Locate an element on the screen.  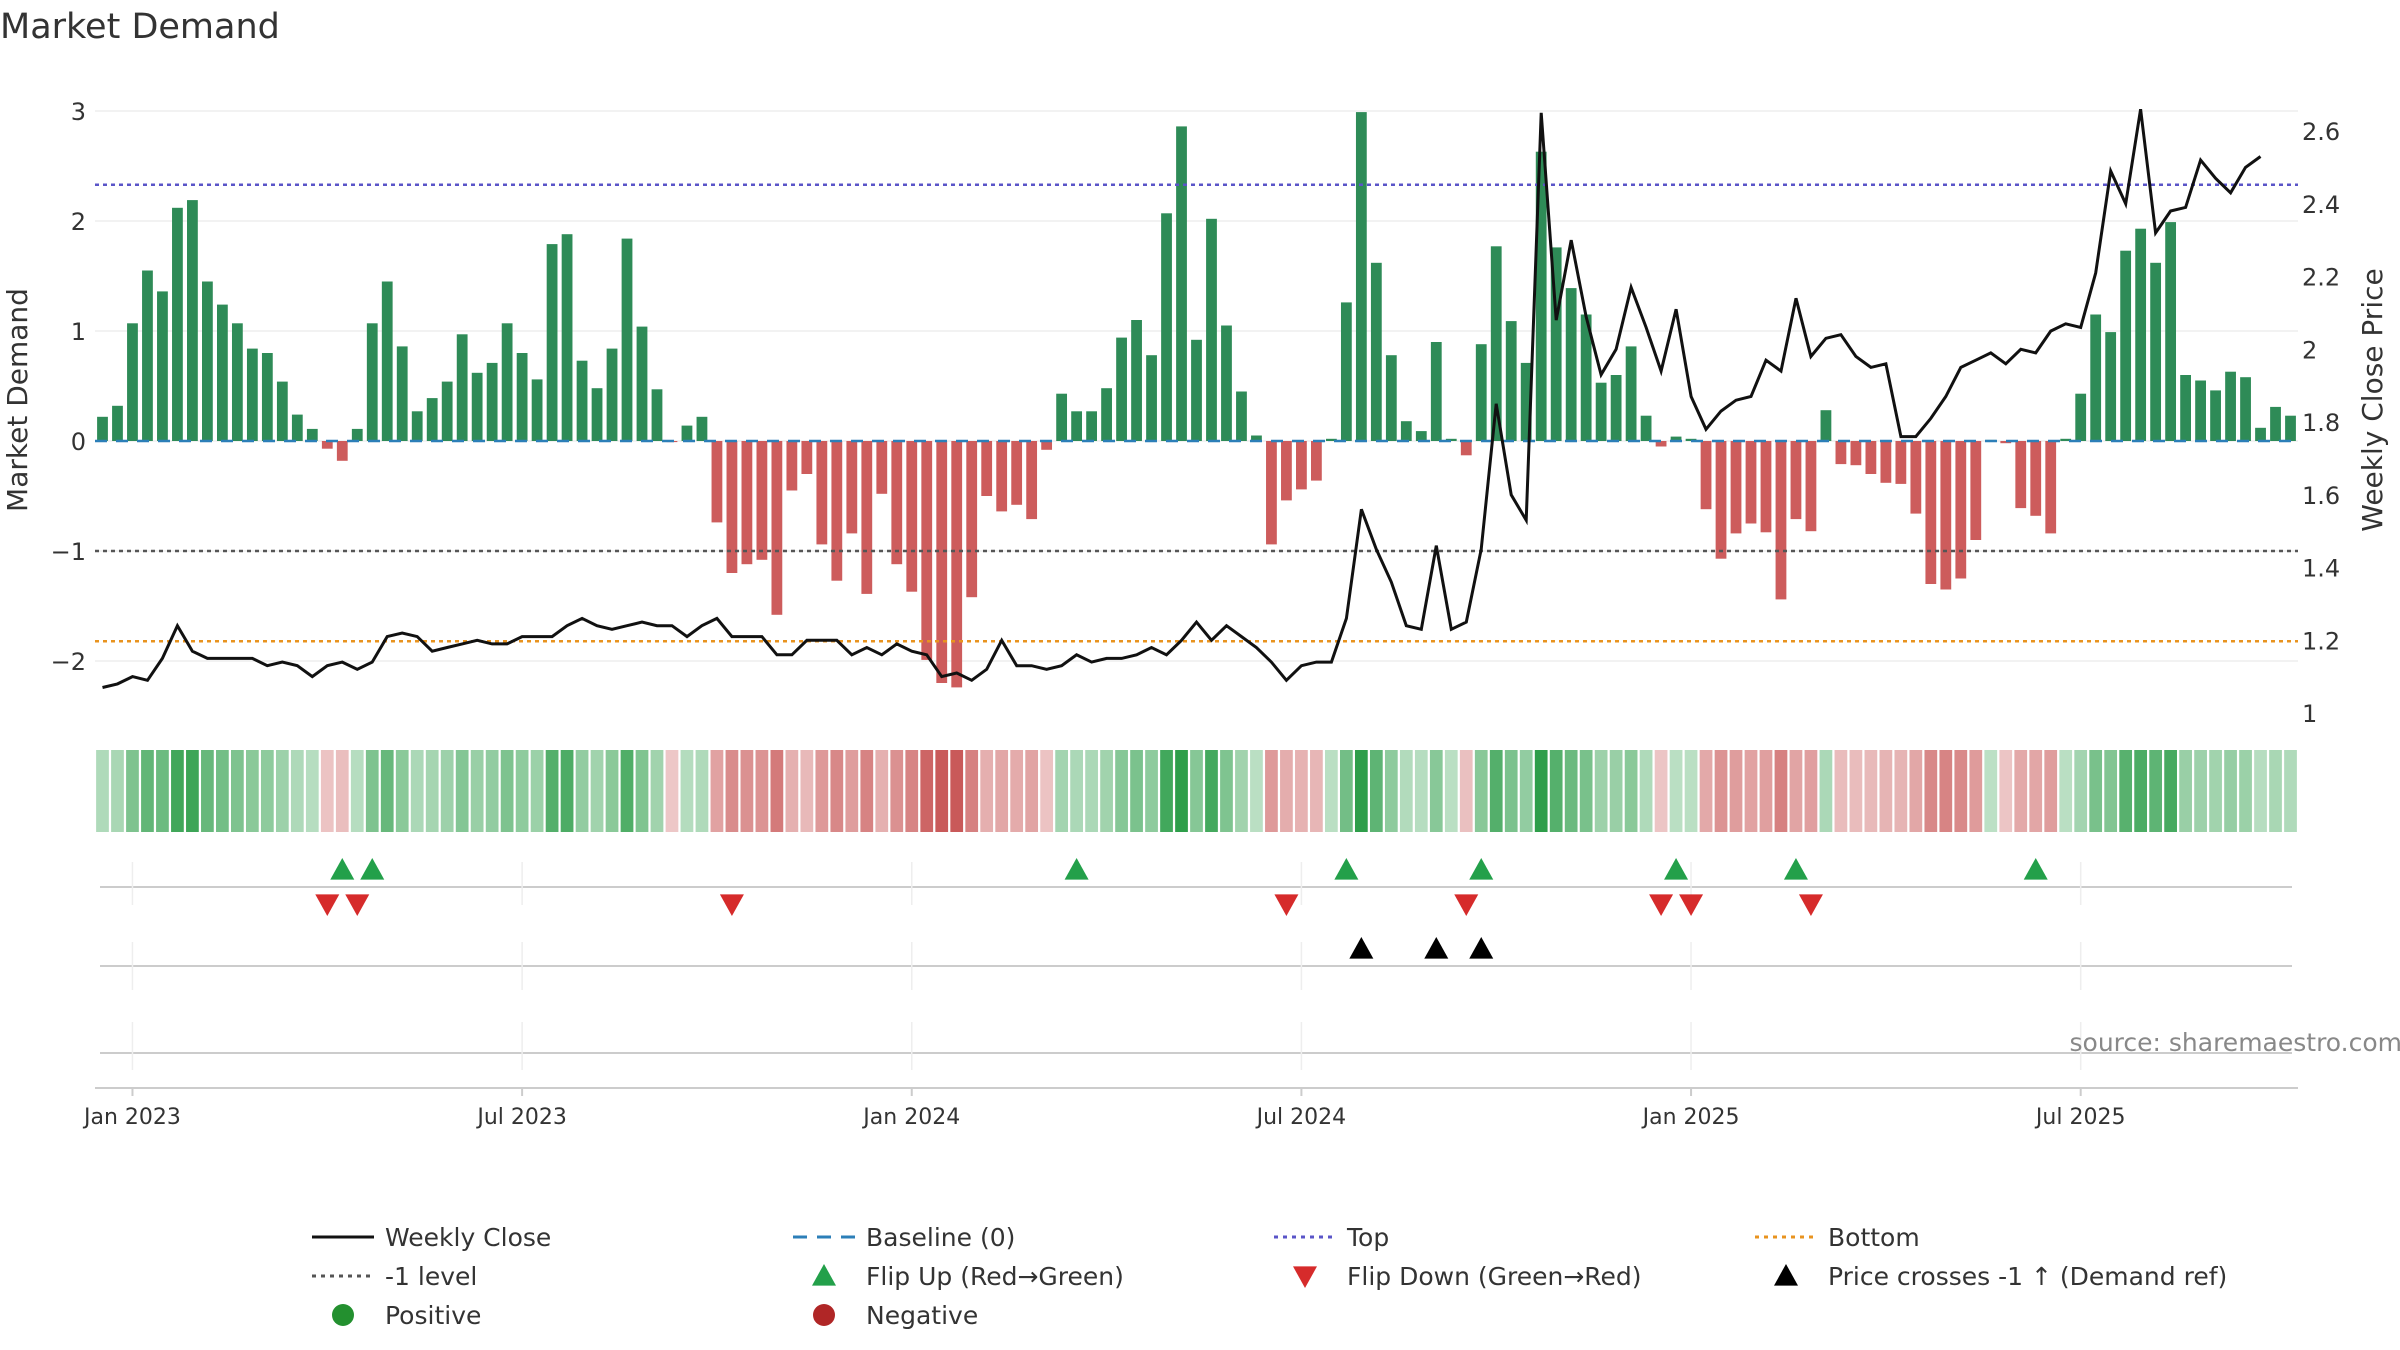
legend-item: Flip Down (Green→Red) is located at coordinates (1467, 1276).